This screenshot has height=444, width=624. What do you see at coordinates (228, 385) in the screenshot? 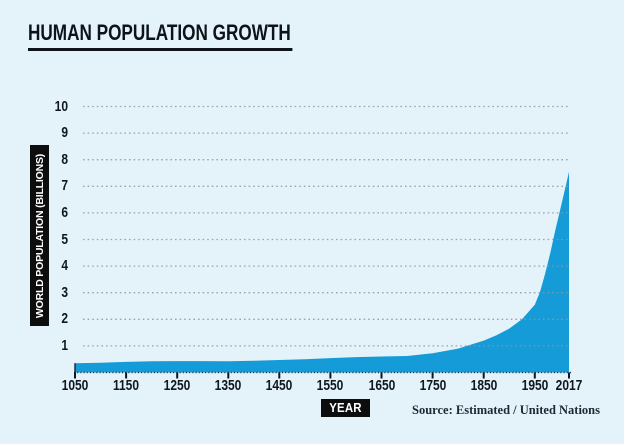
I see `x-tick-label-1350: 1350` at bounding box center [228, 385].